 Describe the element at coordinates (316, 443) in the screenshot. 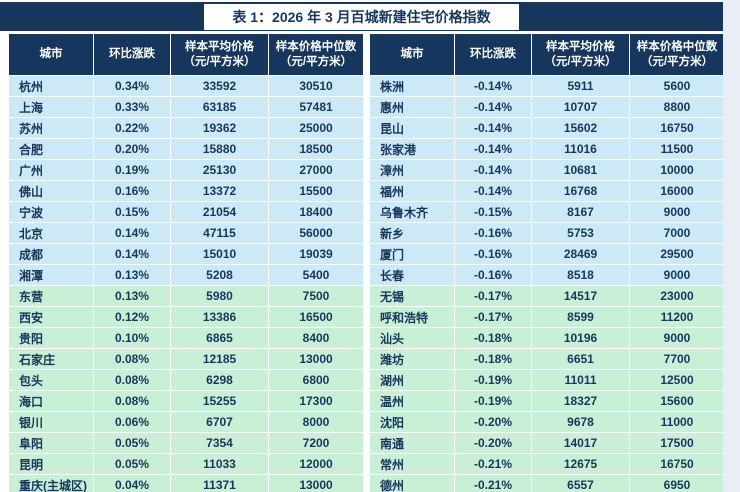

I see `median-price-cell: 7200` at that location.